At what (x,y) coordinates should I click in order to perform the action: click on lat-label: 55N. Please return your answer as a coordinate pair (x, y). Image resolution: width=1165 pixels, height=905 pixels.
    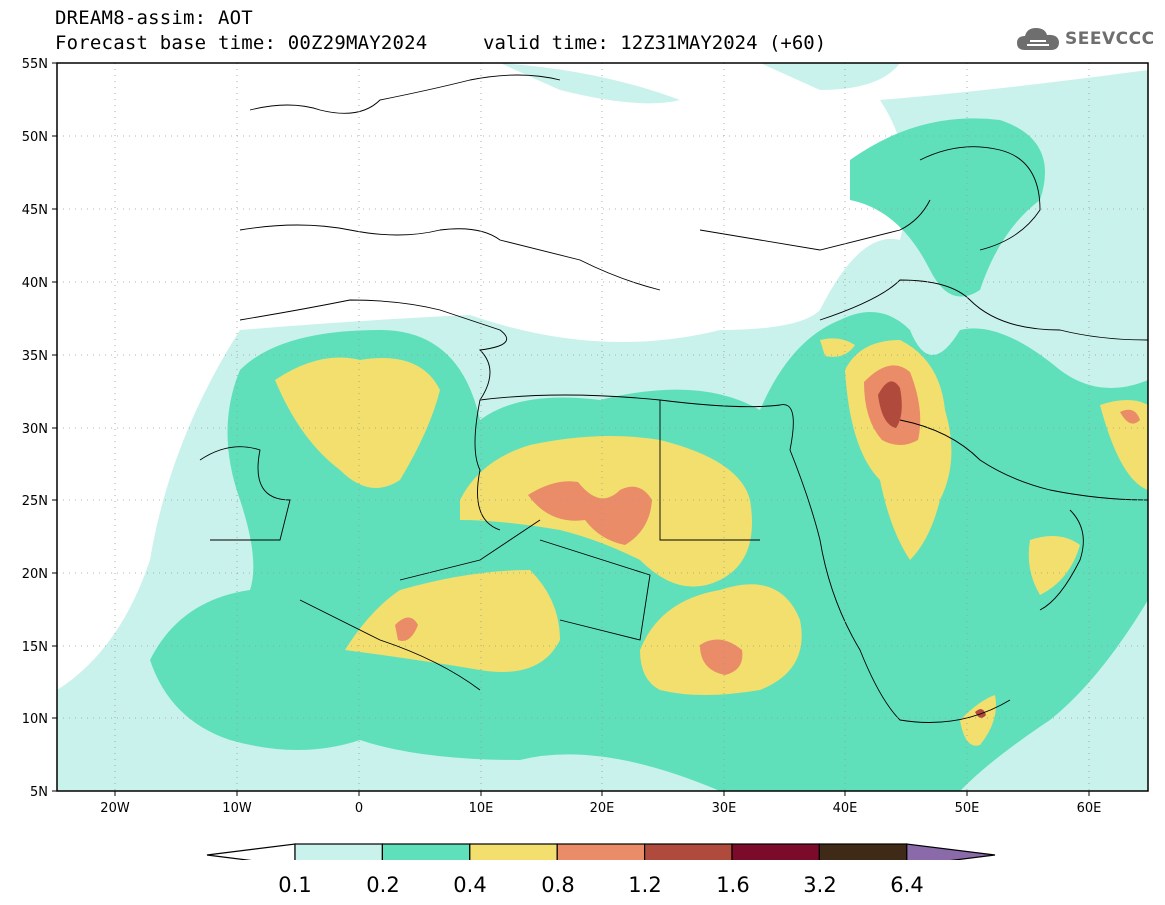
    Looking at the image, I should click on (35, 64).